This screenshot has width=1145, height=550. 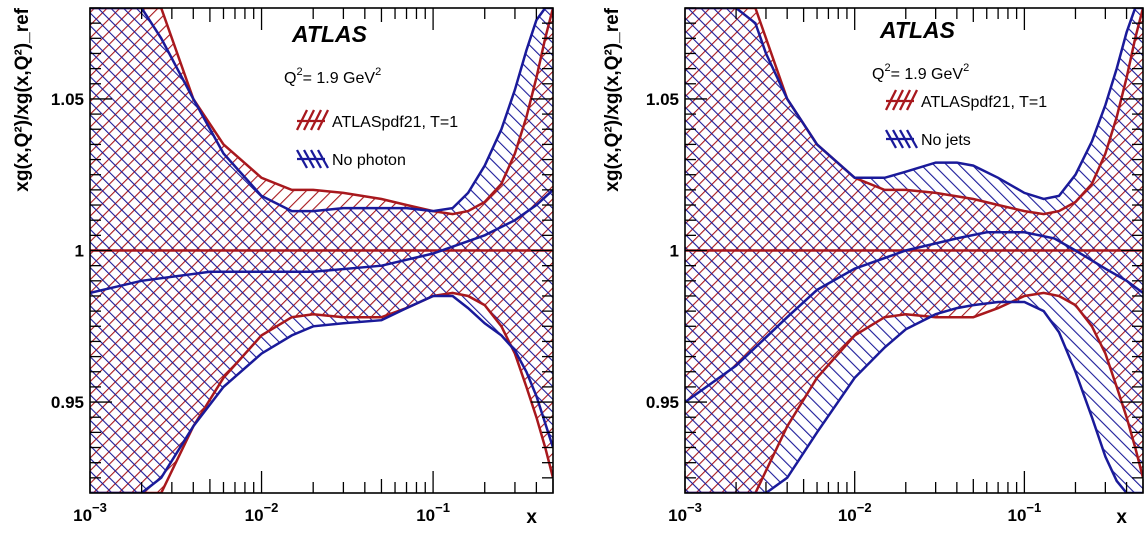 I want to click on legend-entry-blue: No jets, so click(x=927, y=139).